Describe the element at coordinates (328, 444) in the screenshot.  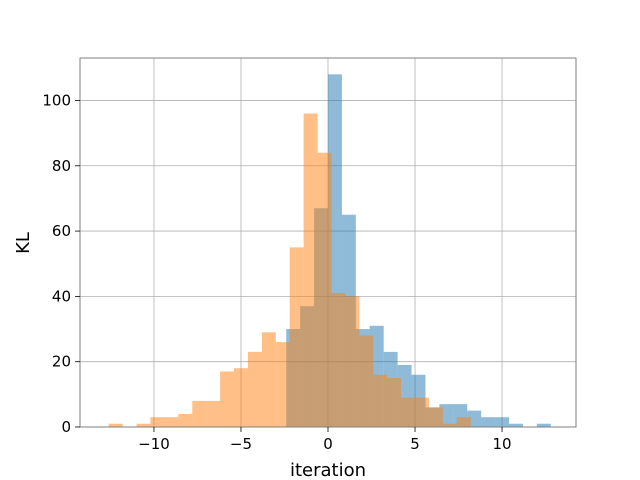
I see `x-tick-label: 0` at that location.